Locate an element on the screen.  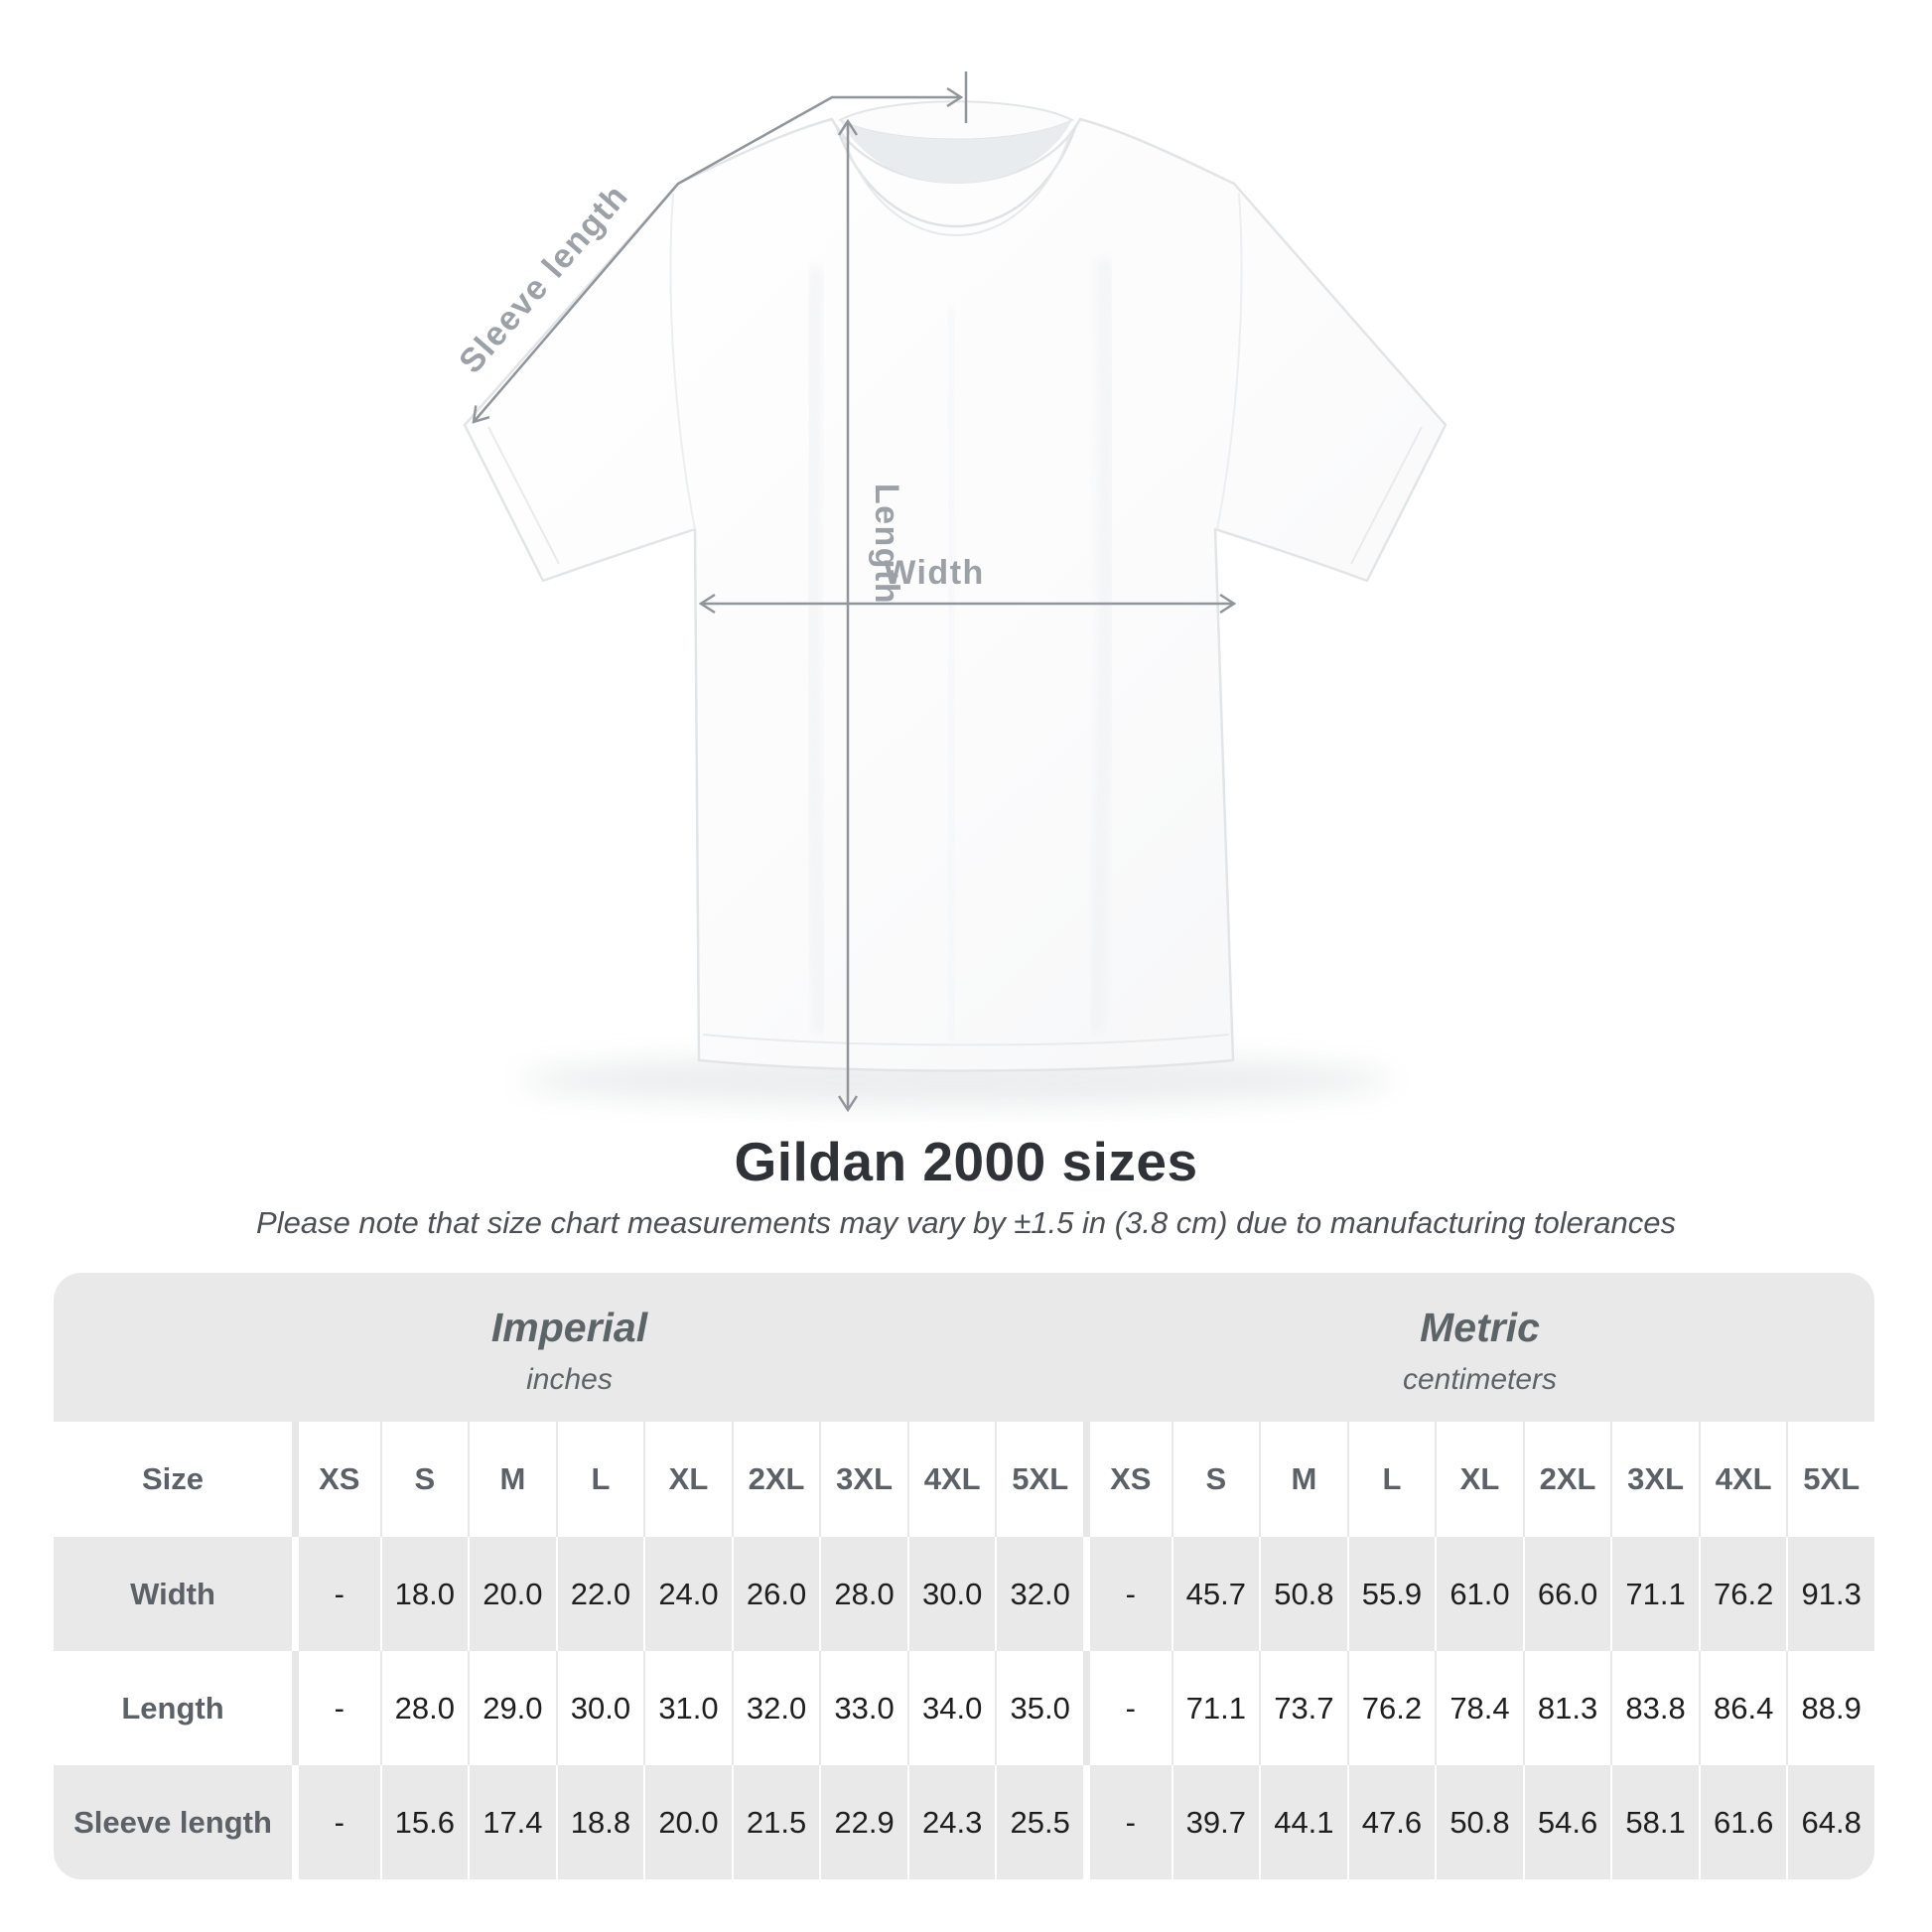
imperial-value-cell: 26.0 is located at coordinates (776, 1594).